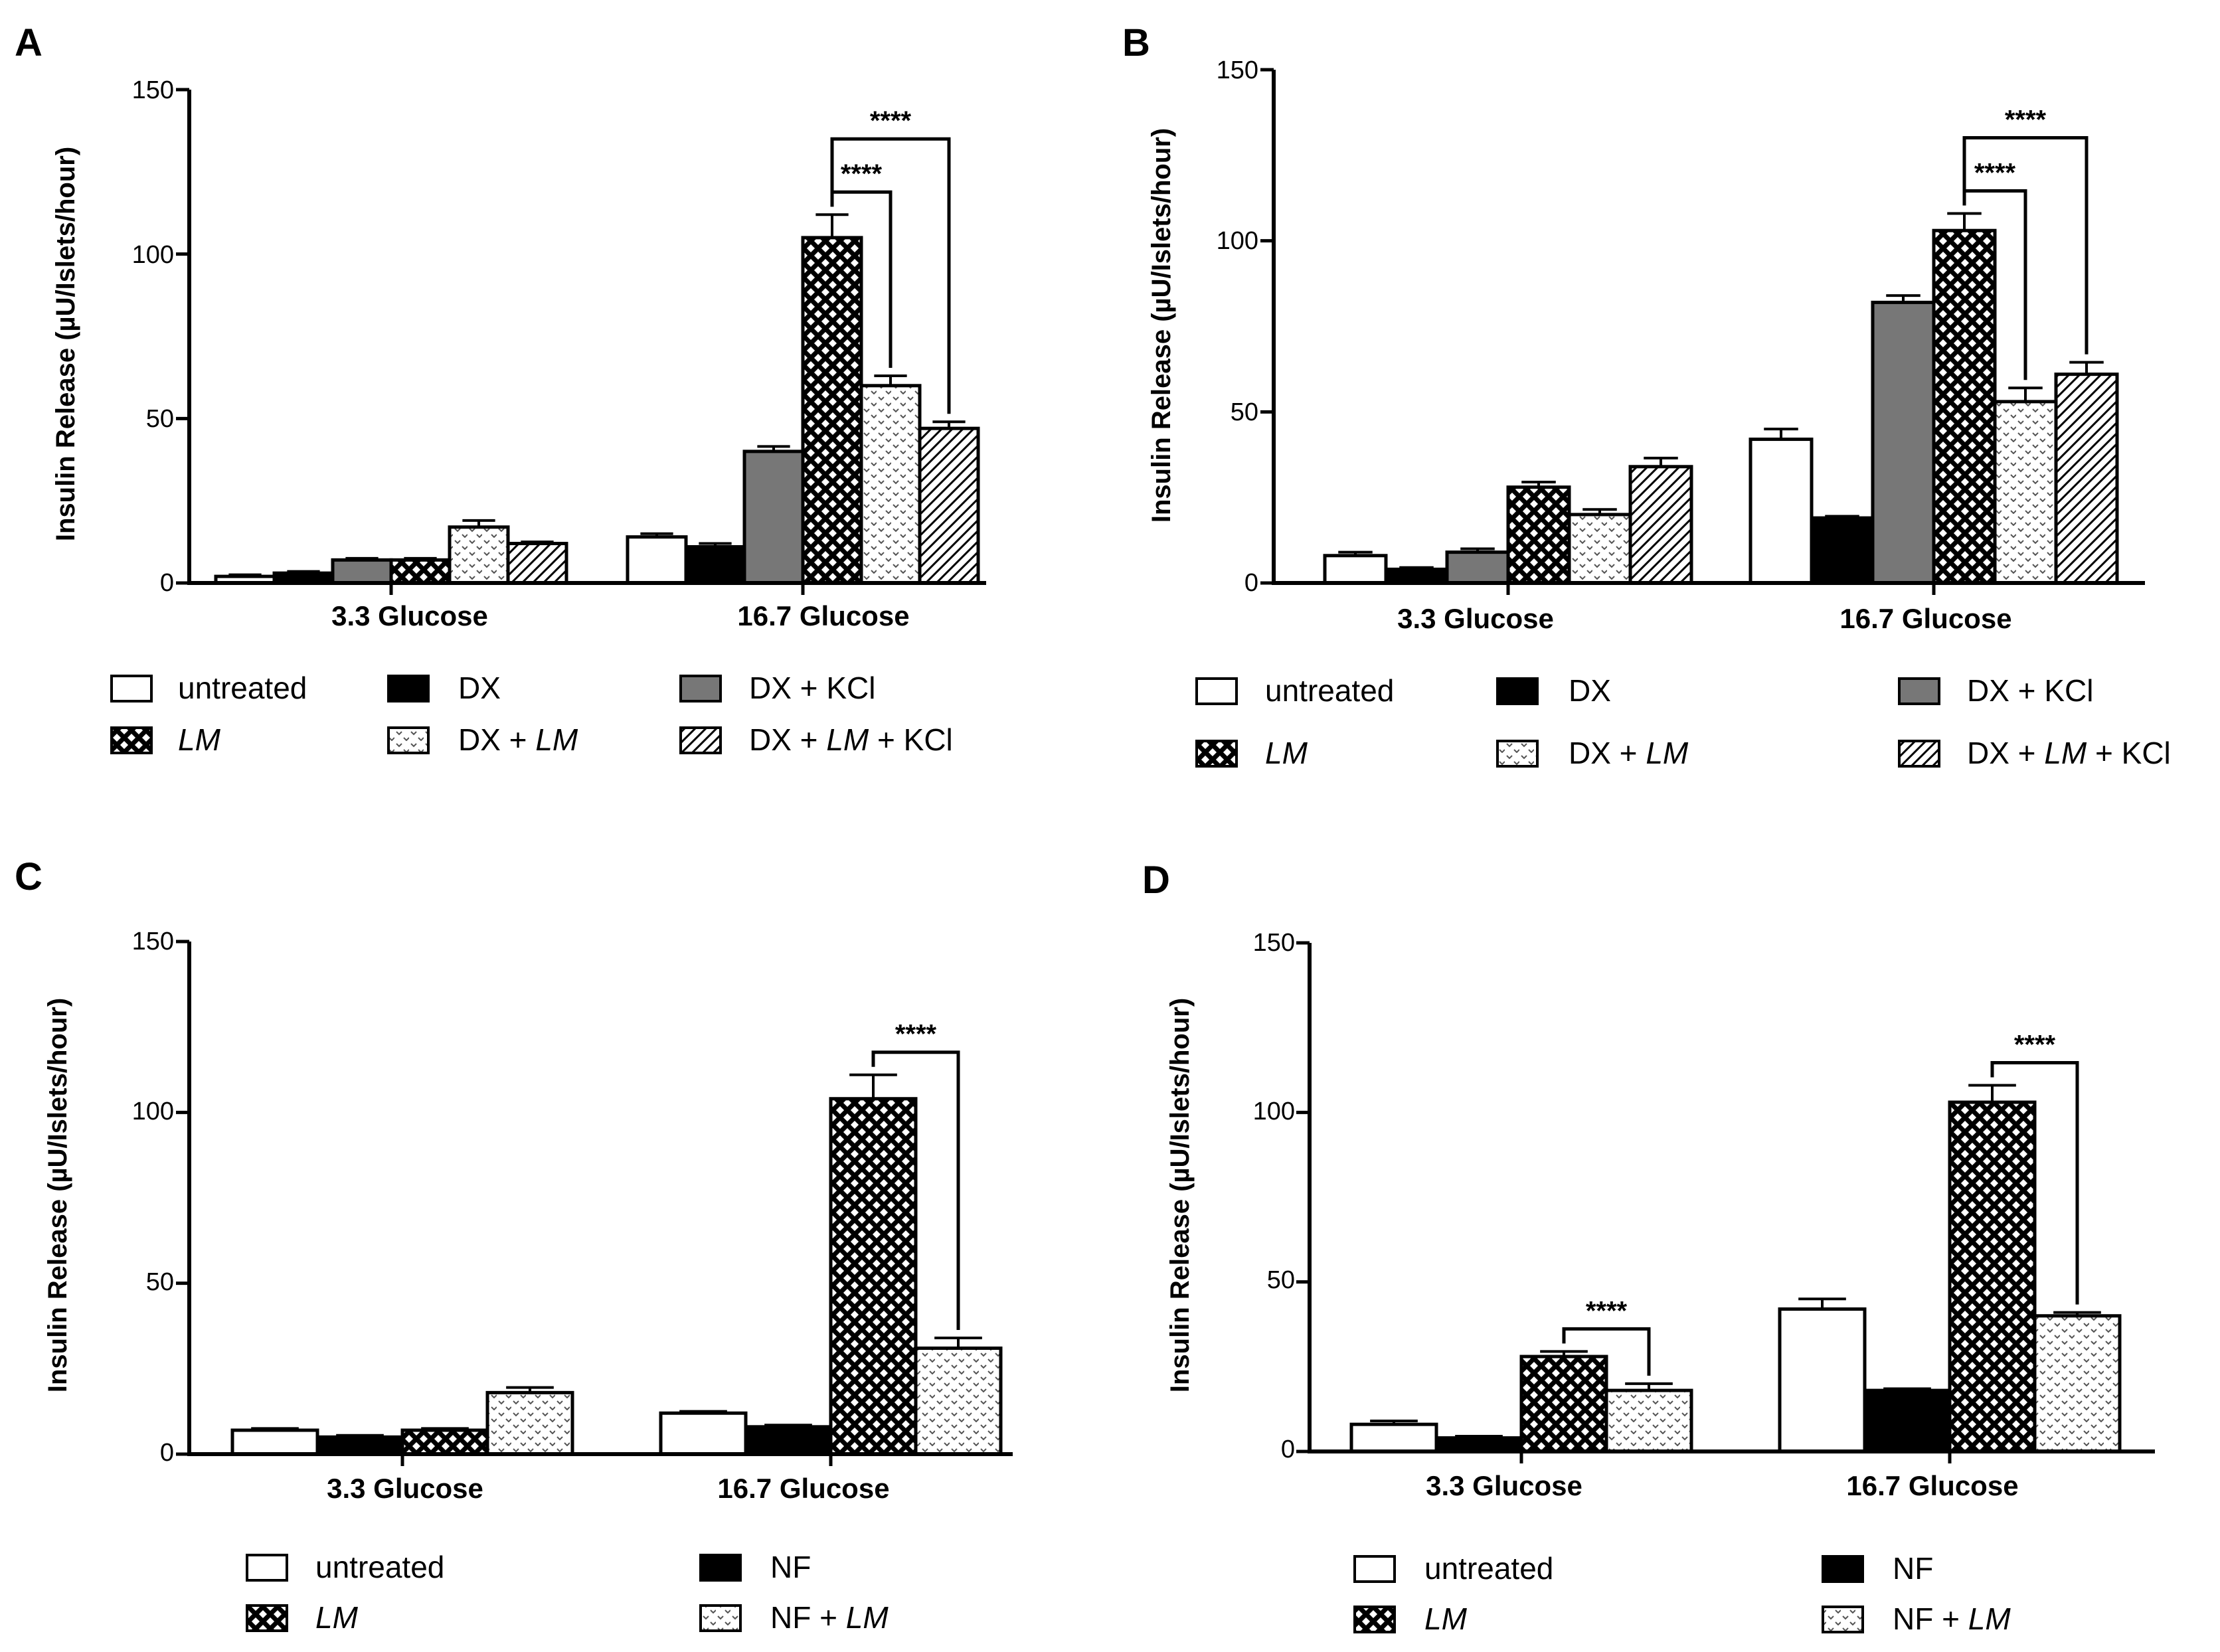 This screenshot has height=1652, width=2220. What do you see at coordinates (1274, 1196) in the screenshot?
I see `panel-d-yticks: 0 50 100 150` at bounding box center [1274, 1196].